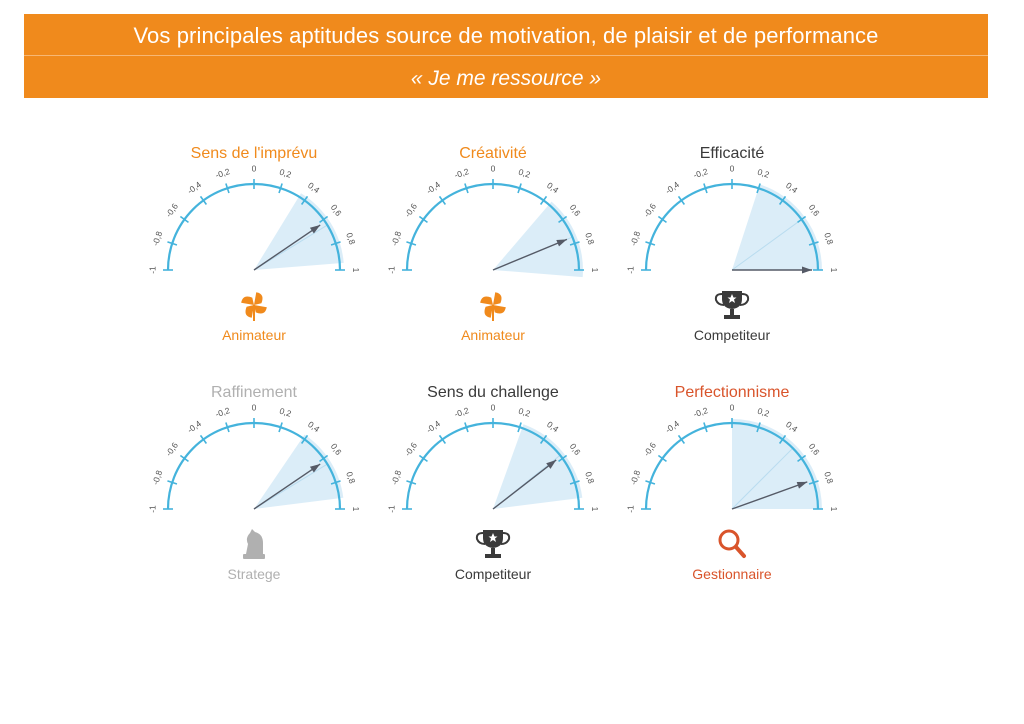 The image size is (1024, 724). What do you see at coordinates (493, 392) in the screenshot?
I see `gauge-title: Sens du challenge` at bounding box center [493, 392].